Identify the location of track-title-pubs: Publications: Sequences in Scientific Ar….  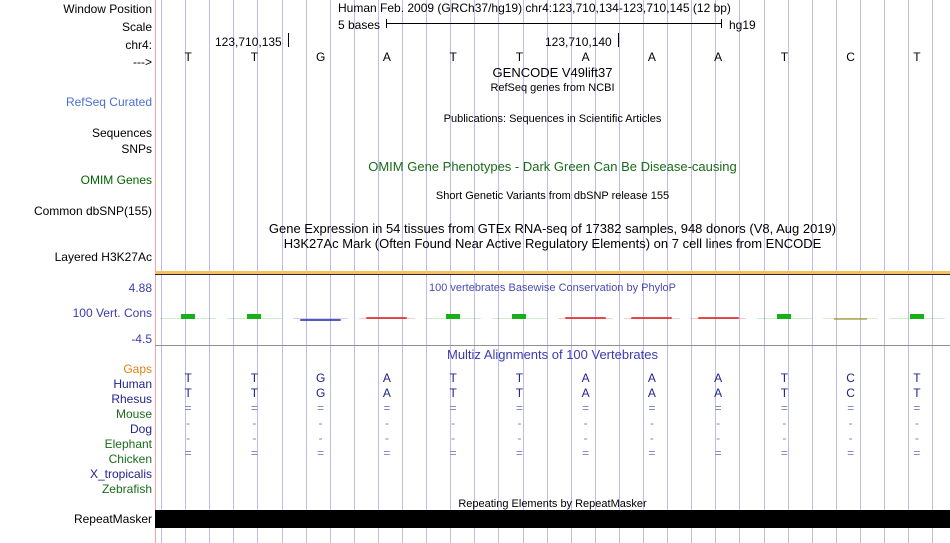
(552, 119).